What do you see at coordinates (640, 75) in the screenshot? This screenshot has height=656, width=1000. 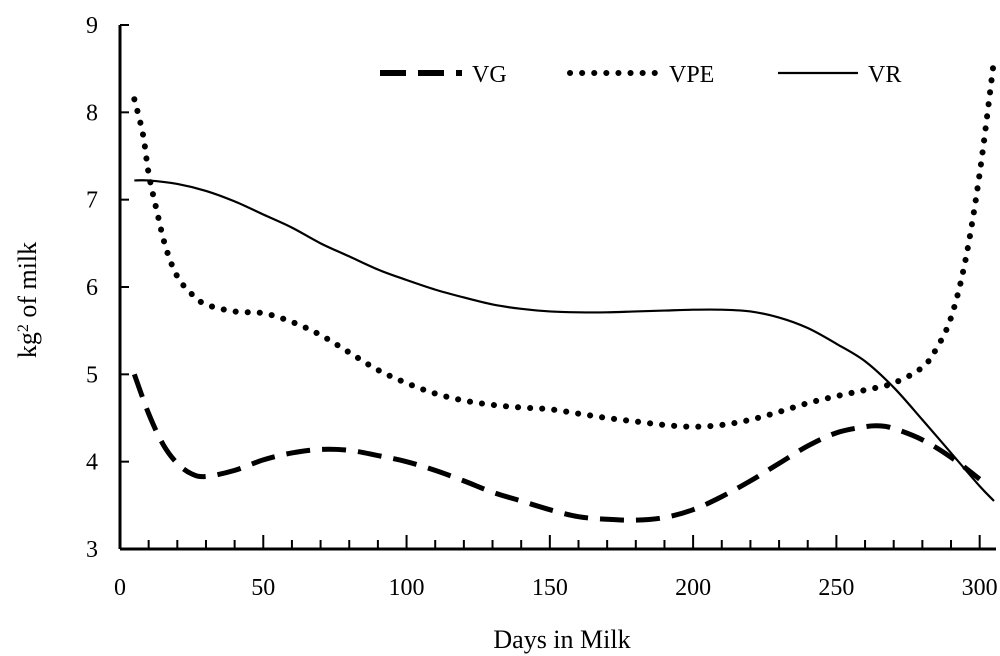 I see `legend: VG VPE VR` at bounding box center [640, 75].